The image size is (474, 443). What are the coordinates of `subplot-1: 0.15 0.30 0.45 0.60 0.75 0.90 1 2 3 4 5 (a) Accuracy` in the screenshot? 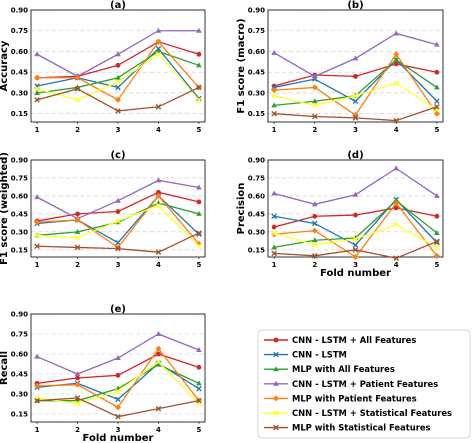 It's located at (103, 67).